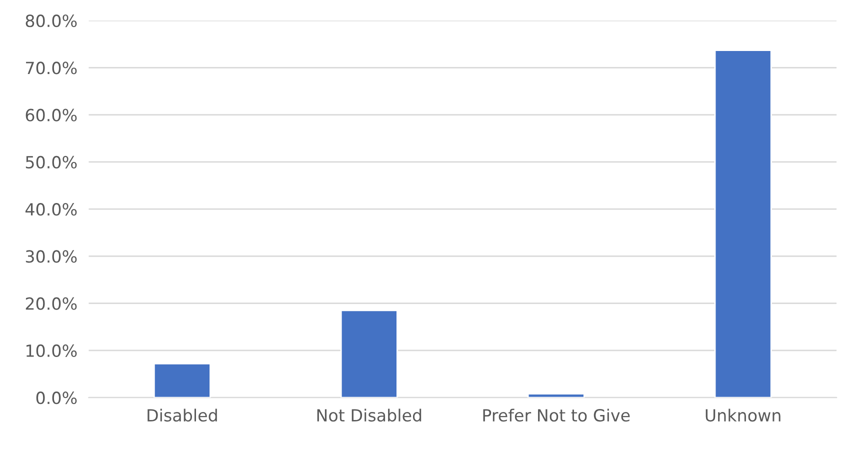  Describe the element at coordinates (51, 256) in the screenshot. I see `y-tick-label: 30.0%` at that location.